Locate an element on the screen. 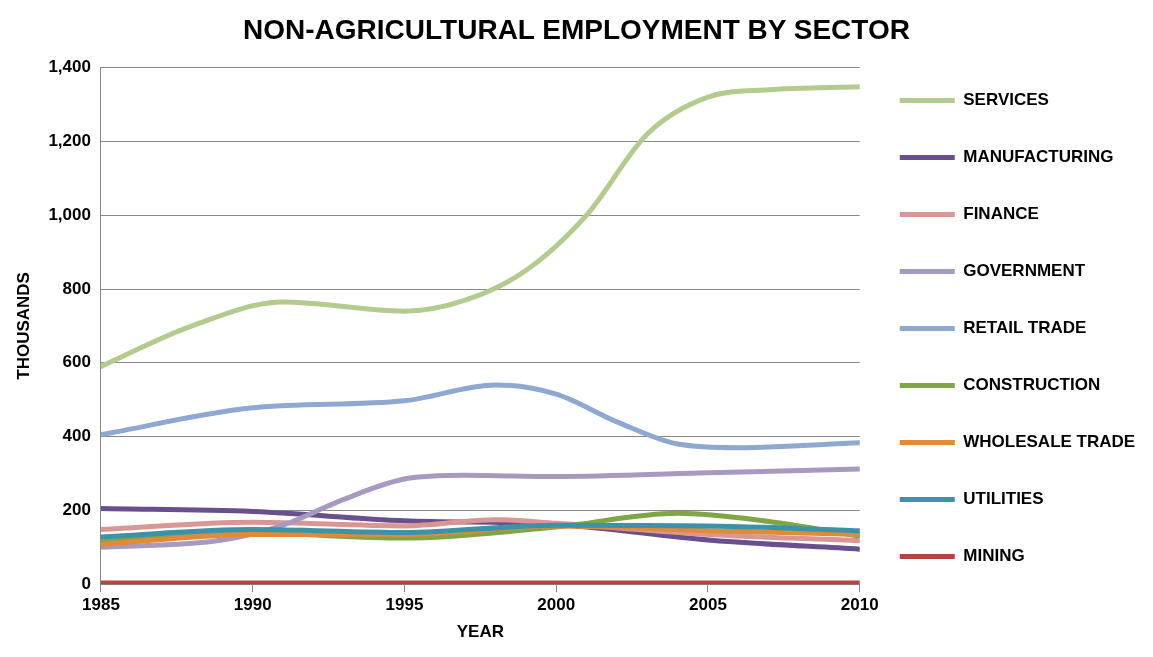 This screenshot has height=657, width=1153. y-tick-label: 600 is located at coordinates (76, 362).